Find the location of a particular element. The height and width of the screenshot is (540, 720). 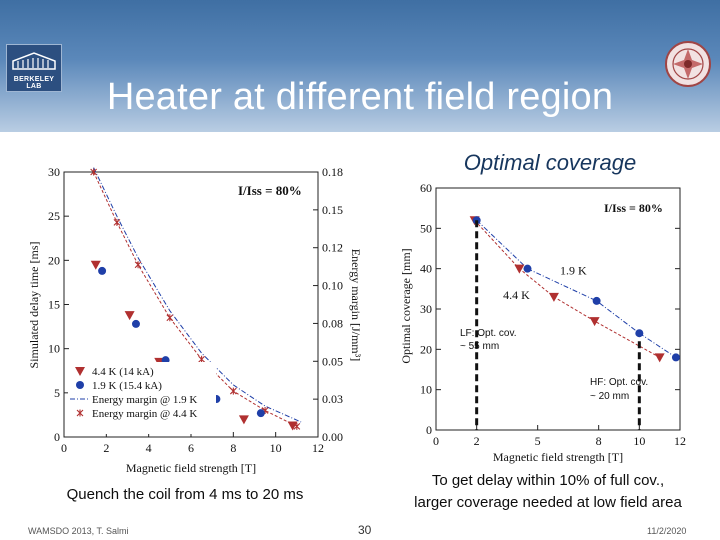

y2-tick-label: 0.10 is located at coordinates (332, 286).